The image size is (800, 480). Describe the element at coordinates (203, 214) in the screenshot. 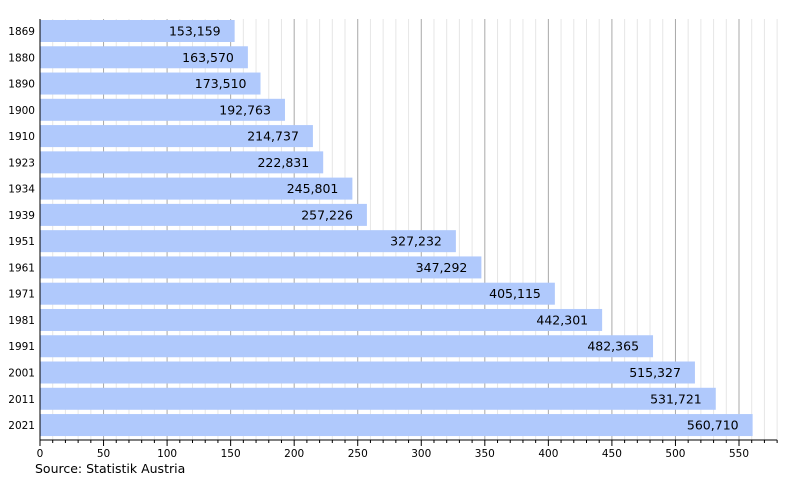

I see `bar-1939` at that location.